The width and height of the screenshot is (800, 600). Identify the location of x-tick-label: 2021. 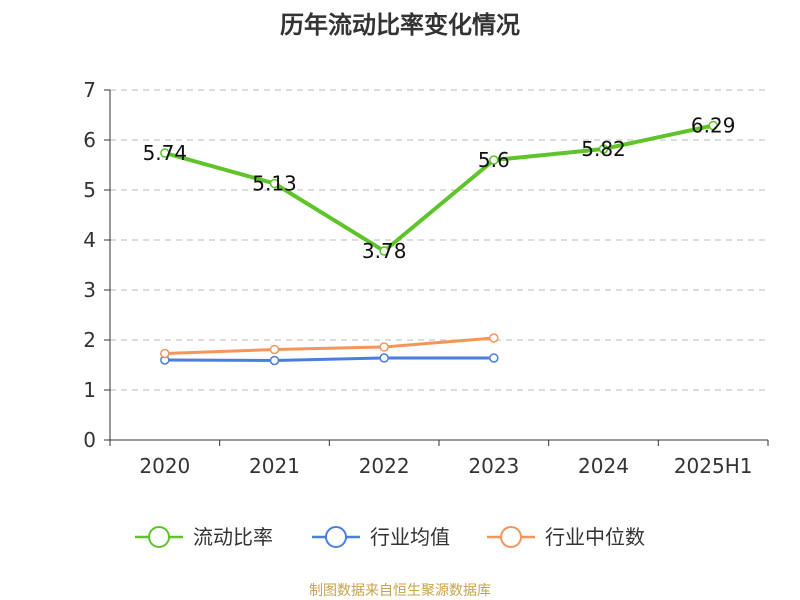
(274, 466).